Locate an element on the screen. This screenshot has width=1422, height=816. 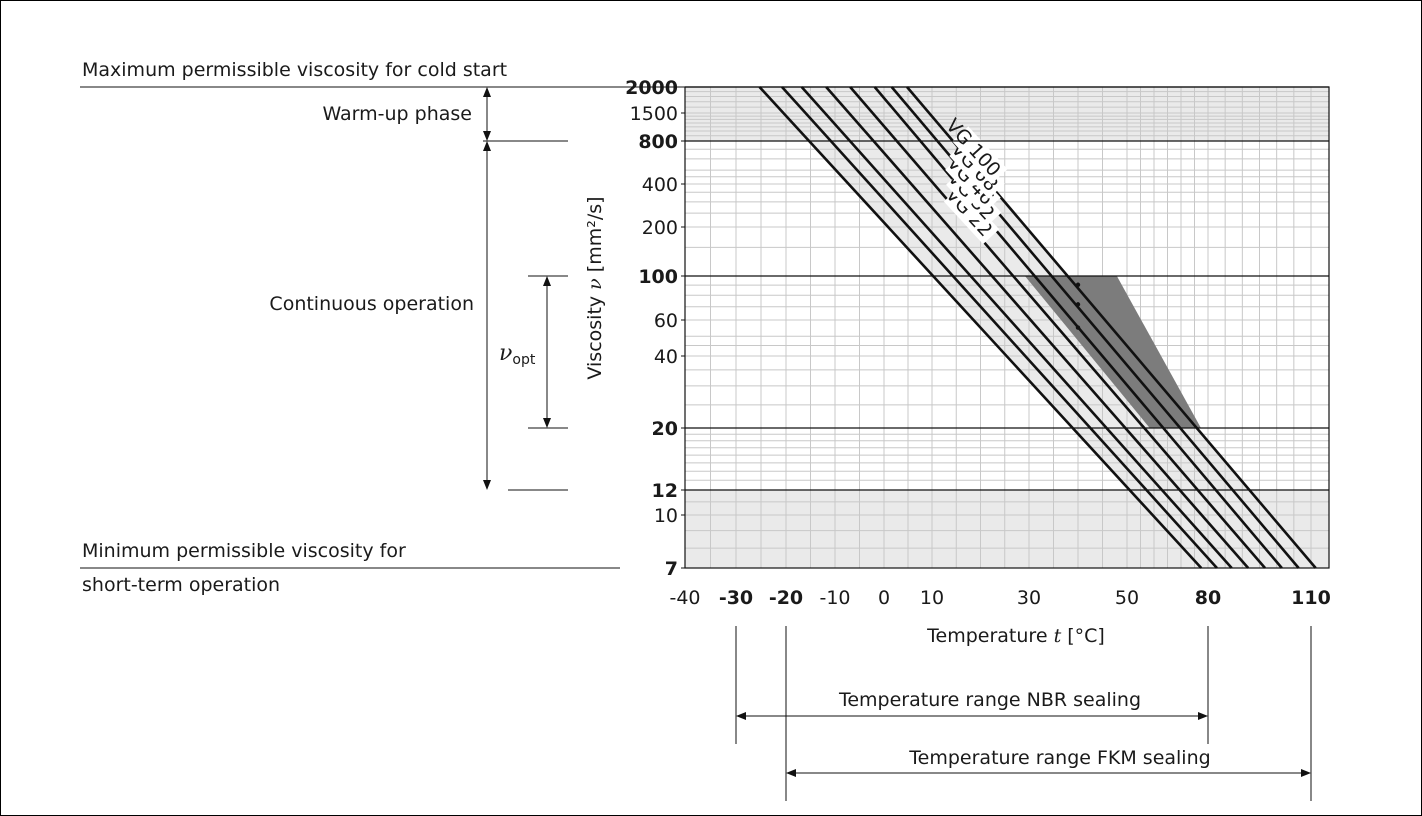
x-axis-title-unit: [°C] is located at coordinates (1083, 636).